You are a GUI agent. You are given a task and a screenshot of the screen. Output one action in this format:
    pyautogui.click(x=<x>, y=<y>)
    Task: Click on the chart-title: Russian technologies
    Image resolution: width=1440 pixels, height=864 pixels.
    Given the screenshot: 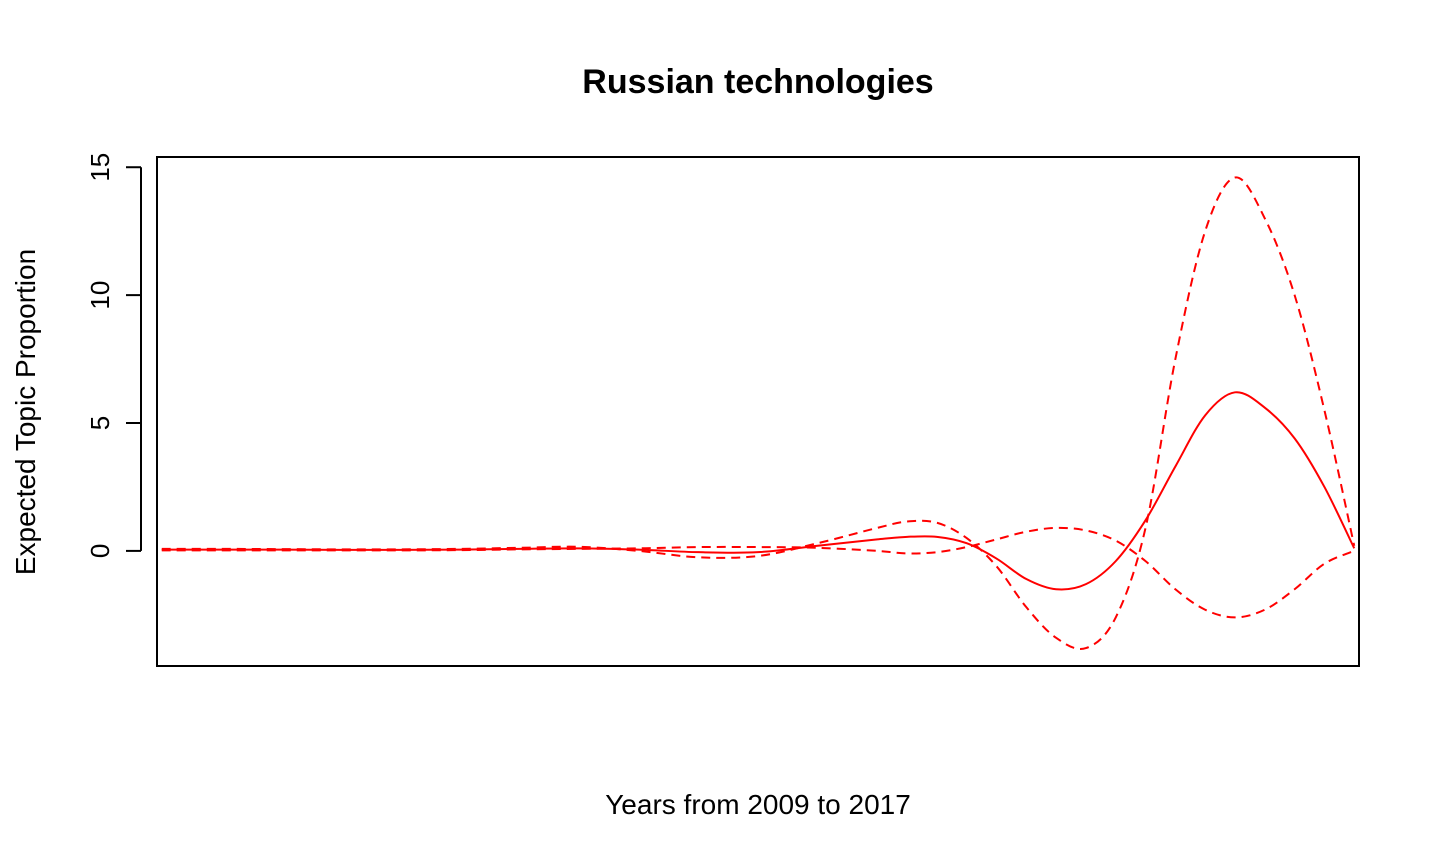 What is the action you would take?
    pyautogui.click(x=757, y=82)
    